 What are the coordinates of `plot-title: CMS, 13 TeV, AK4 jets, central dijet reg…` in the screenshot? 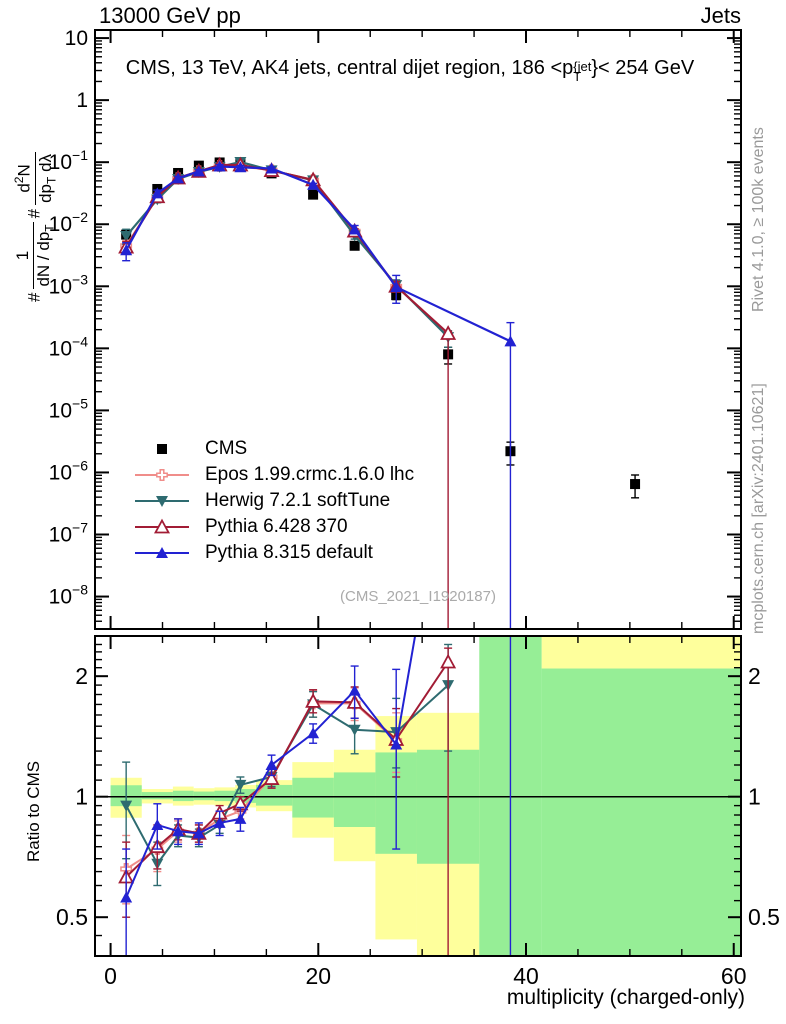 It's located at (410, 70).